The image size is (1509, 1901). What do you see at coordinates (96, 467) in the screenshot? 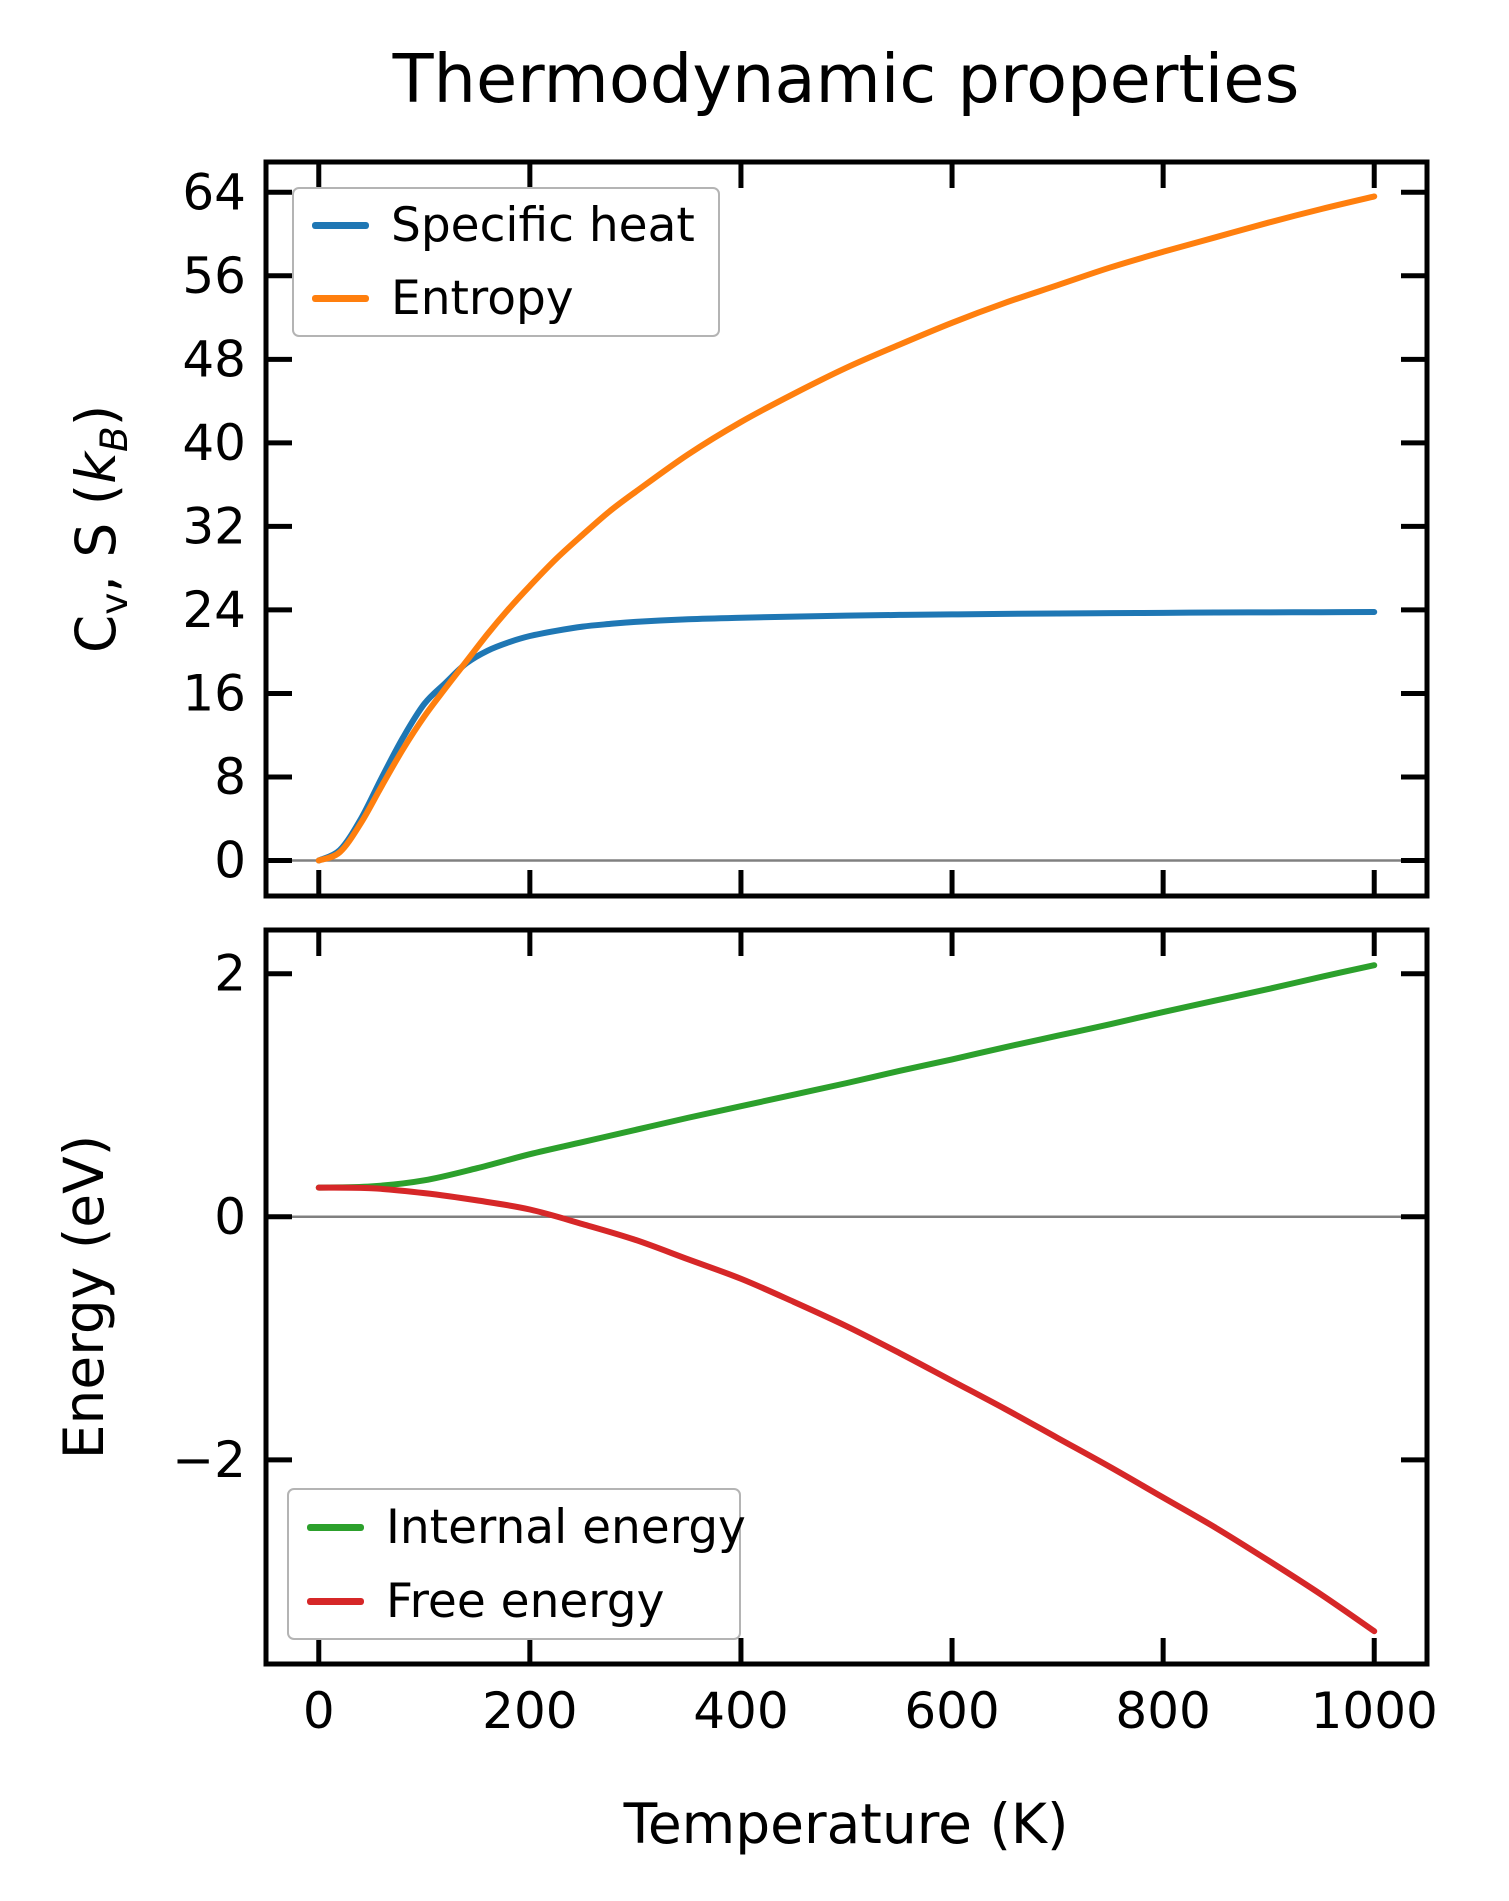
I see `ylabel-top-k: k` at bounding box center [96, 467].